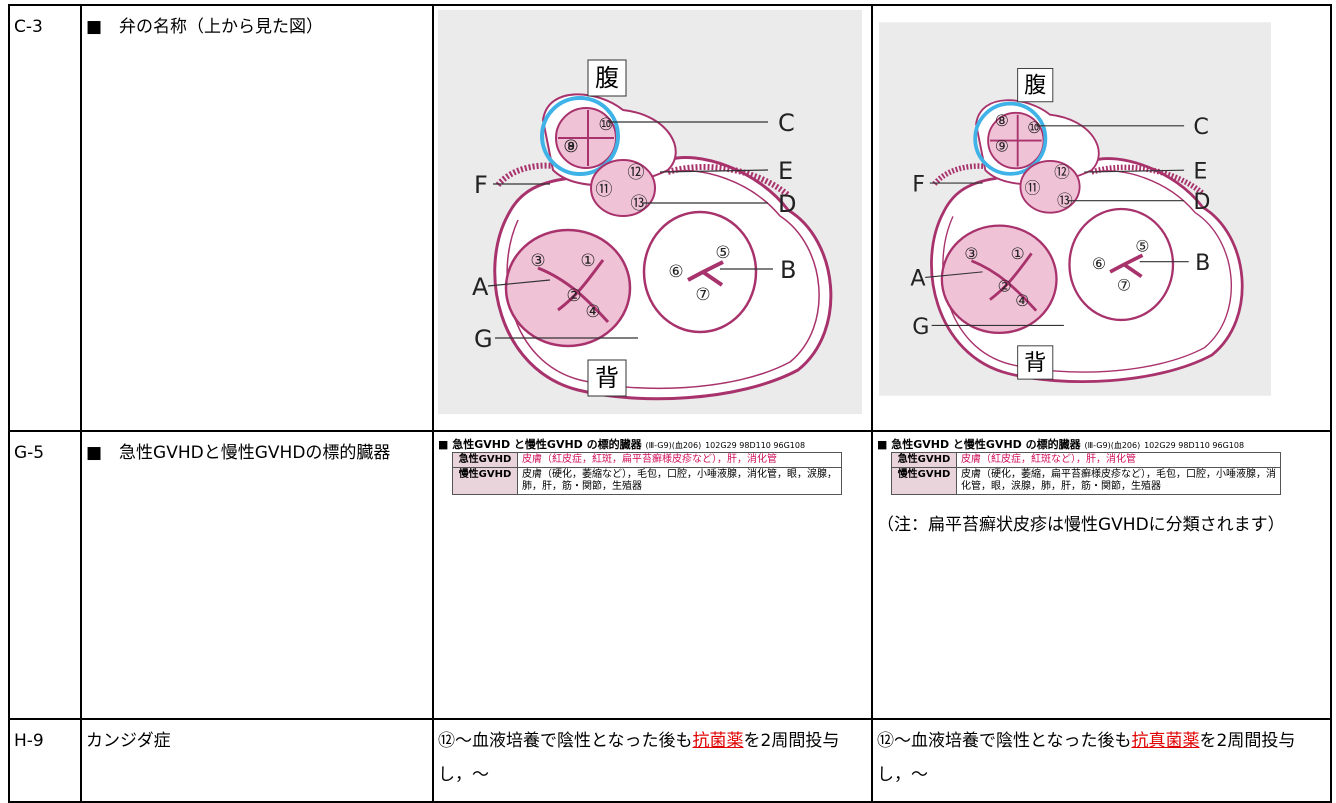 The image size is (1336, 803). Describe the element at coordinates (45, 575) in the screenshot. I see `row-id: G-5` at that location.